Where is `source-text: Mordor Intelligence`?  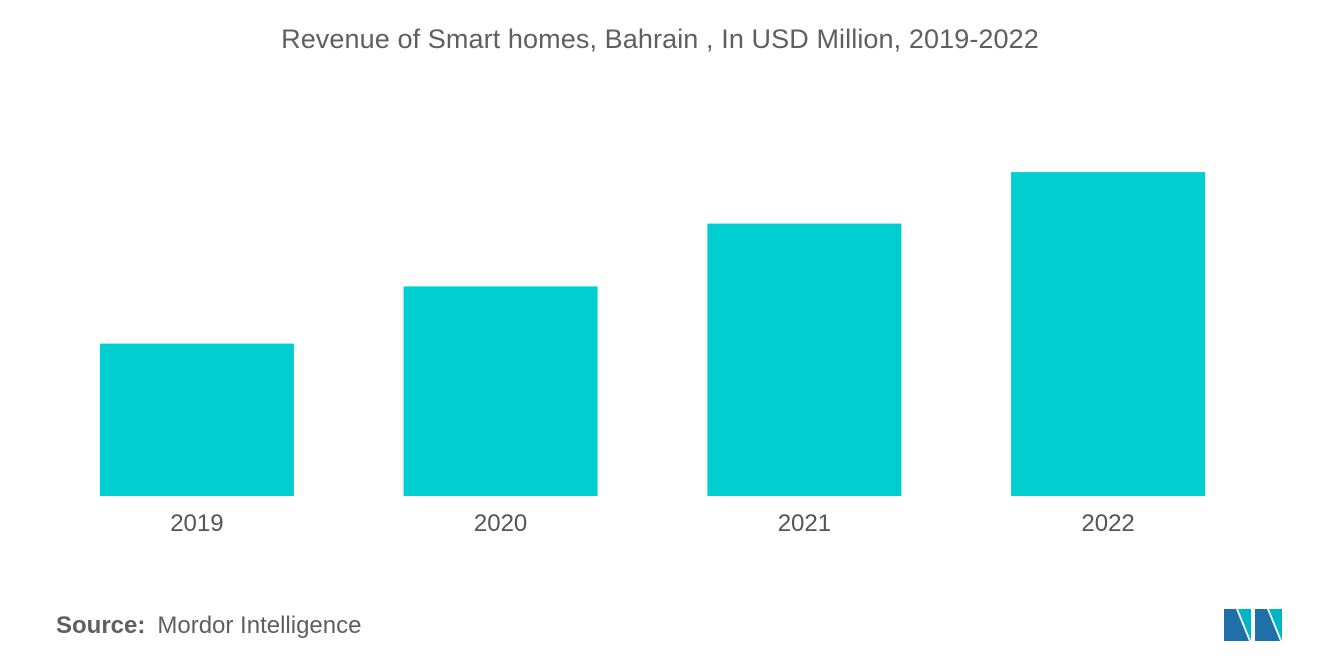
source-text: Mordor Intelligence is located at coordinates (259, 625).